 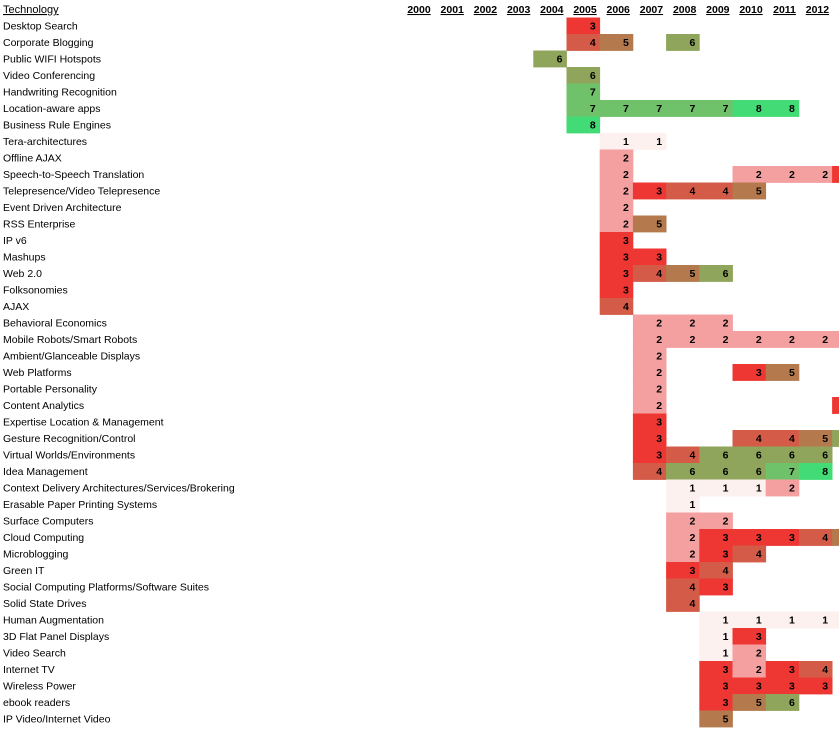 I want to click on row-label: Desktop Search, so click(x=40, y=27).